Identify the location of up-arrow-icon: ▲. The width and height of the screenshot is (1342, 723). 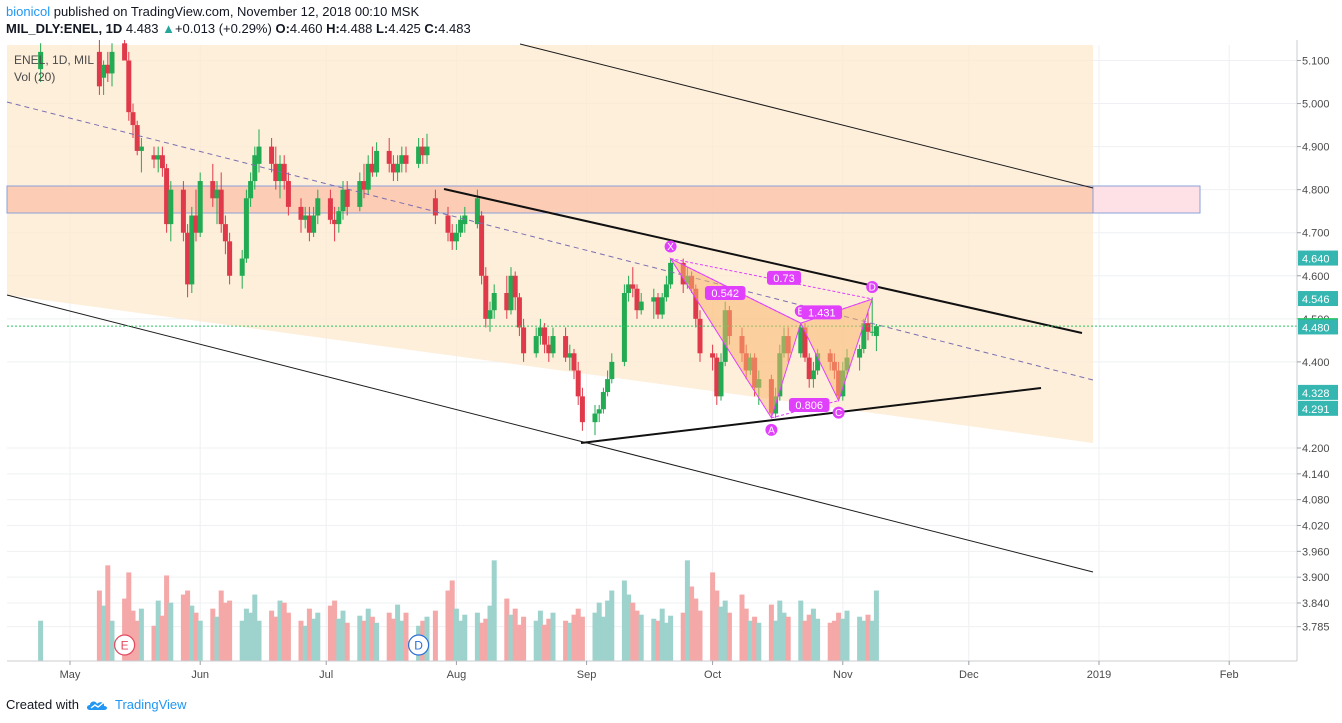
(168, 28).